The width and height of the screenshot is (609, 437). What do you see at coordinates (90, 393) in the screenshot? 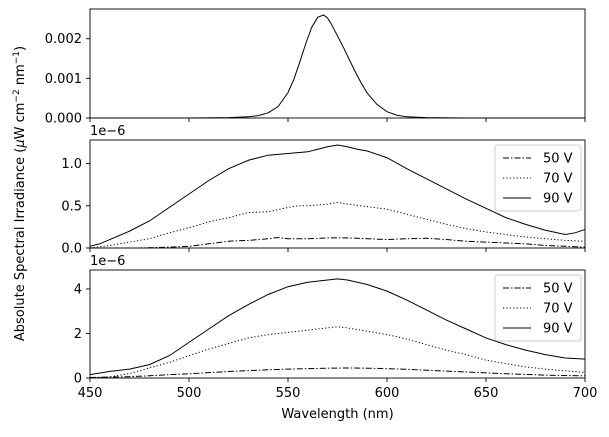
I see `x-tick-label: 450` at bounding box center [90, 393].